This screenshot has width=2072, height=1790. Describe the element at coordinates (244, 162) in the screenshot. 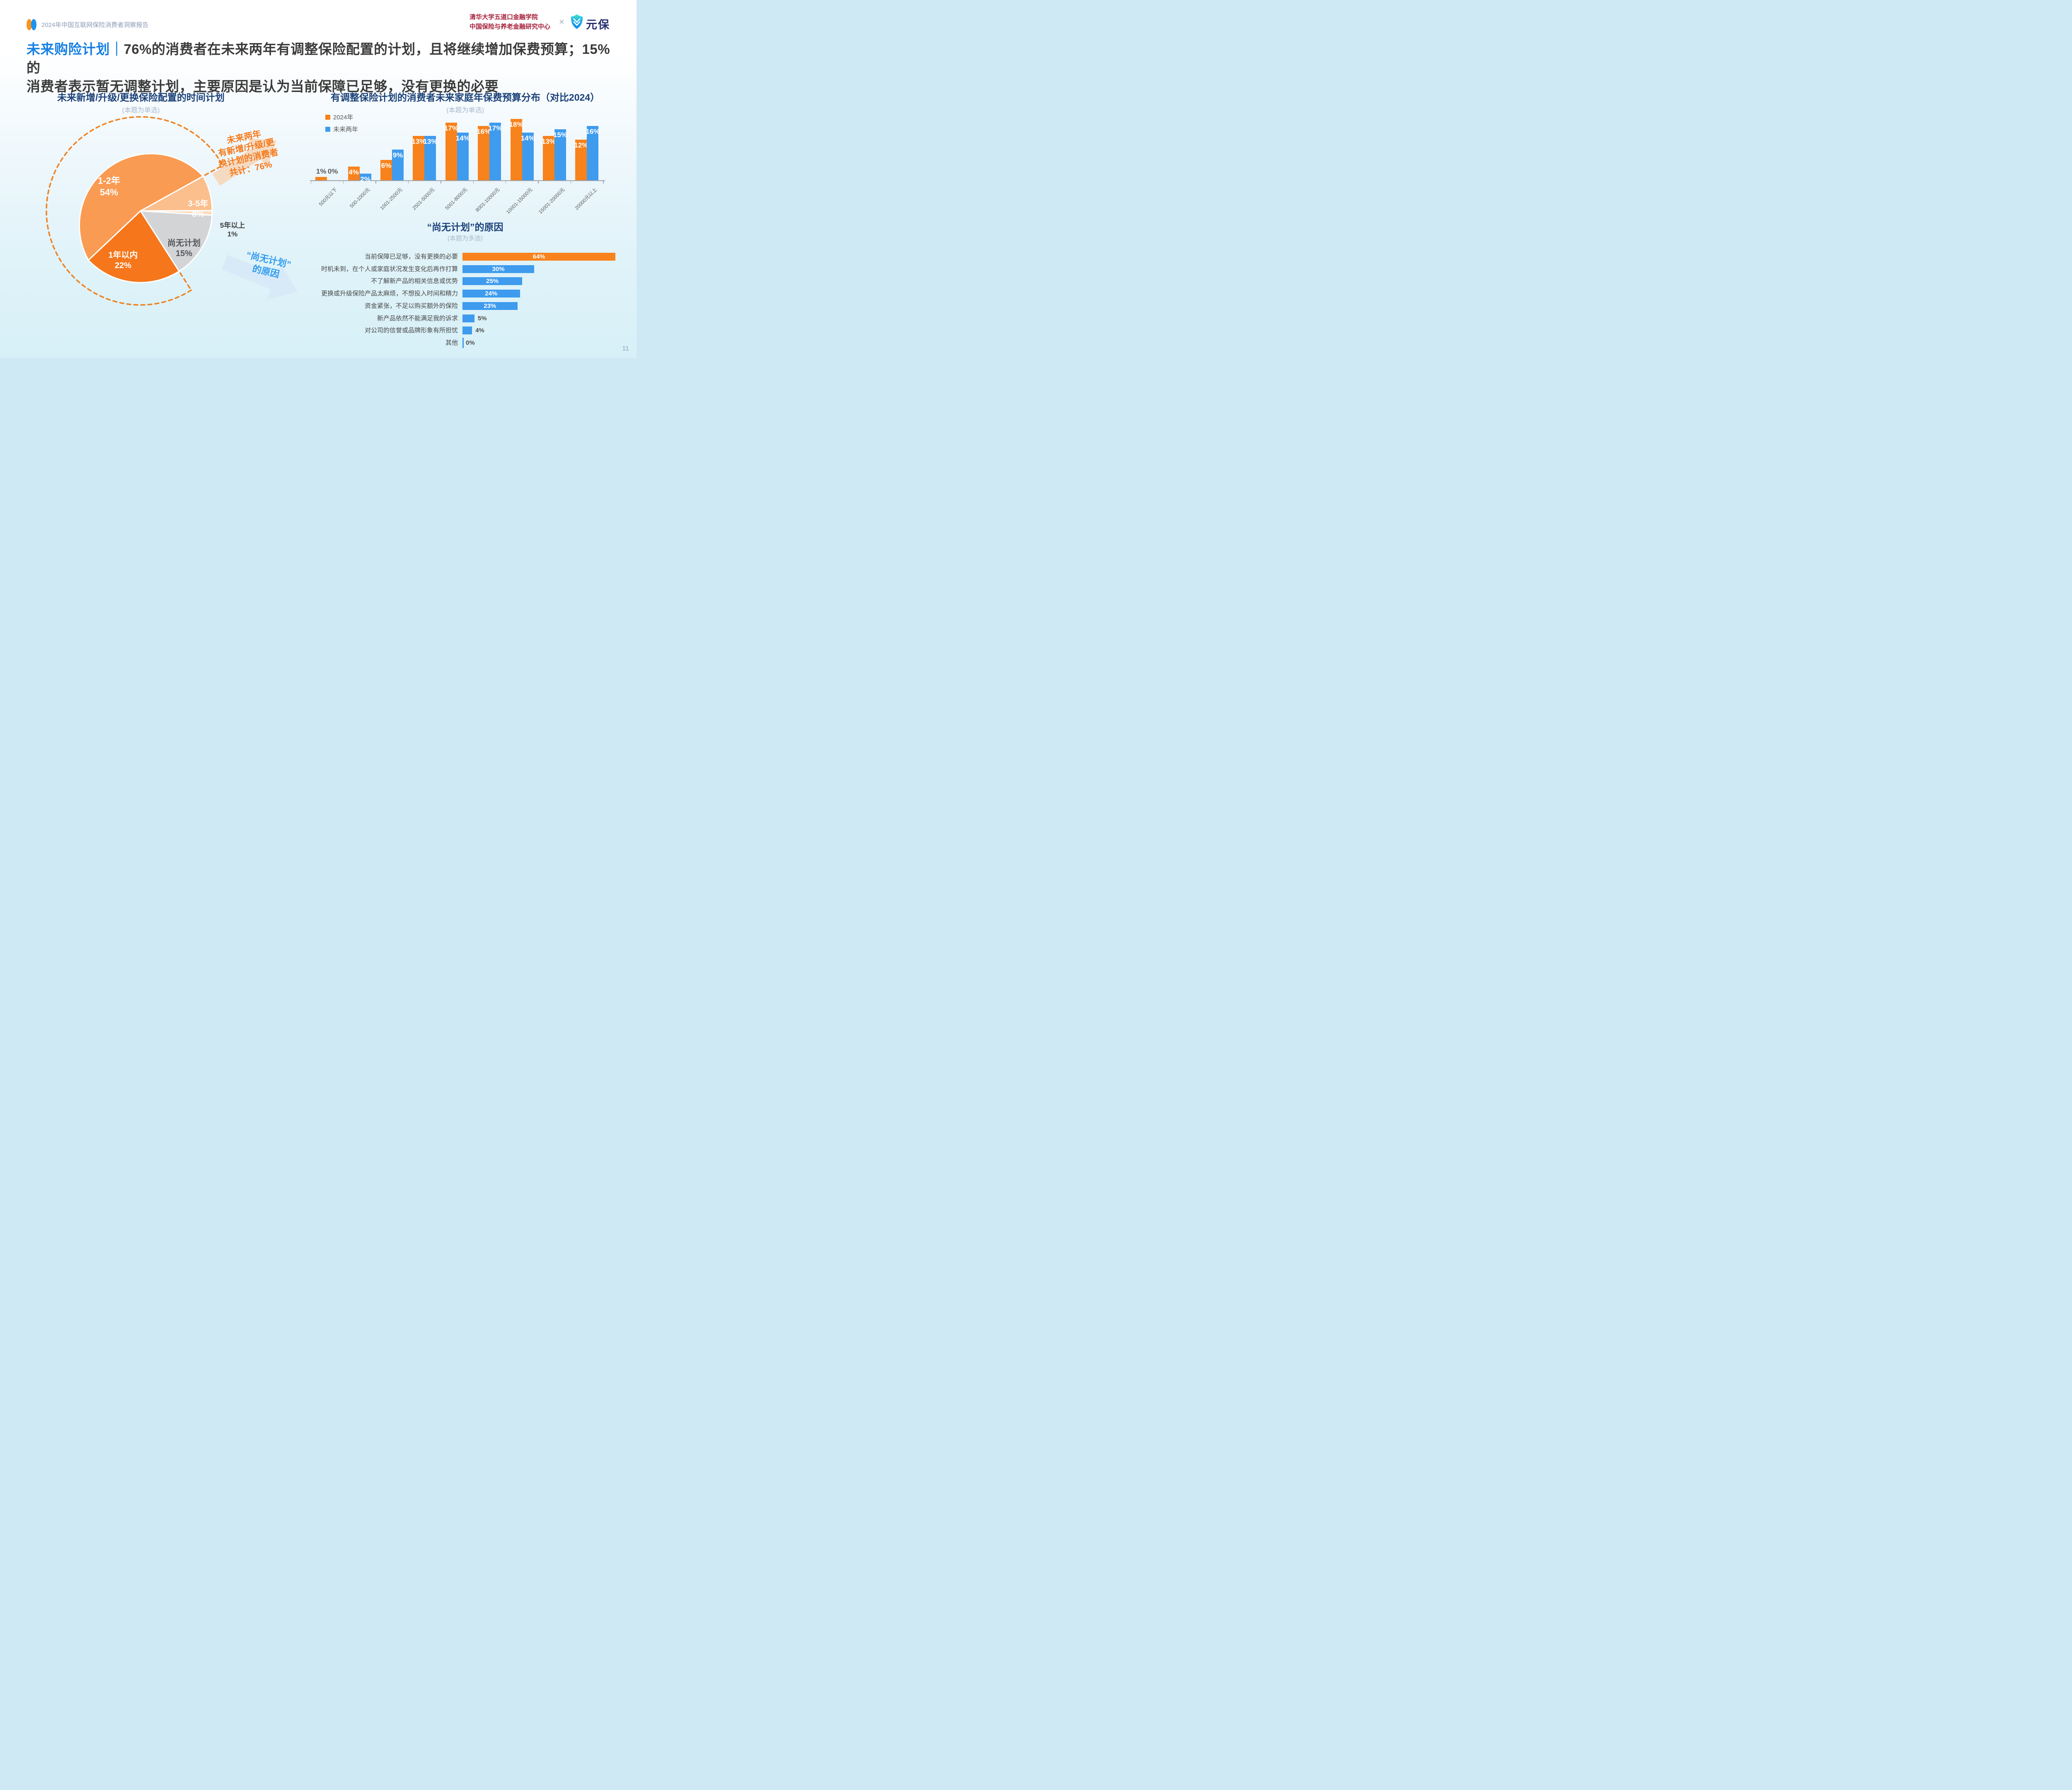

I see `arrow-up-right-icon` at that location.